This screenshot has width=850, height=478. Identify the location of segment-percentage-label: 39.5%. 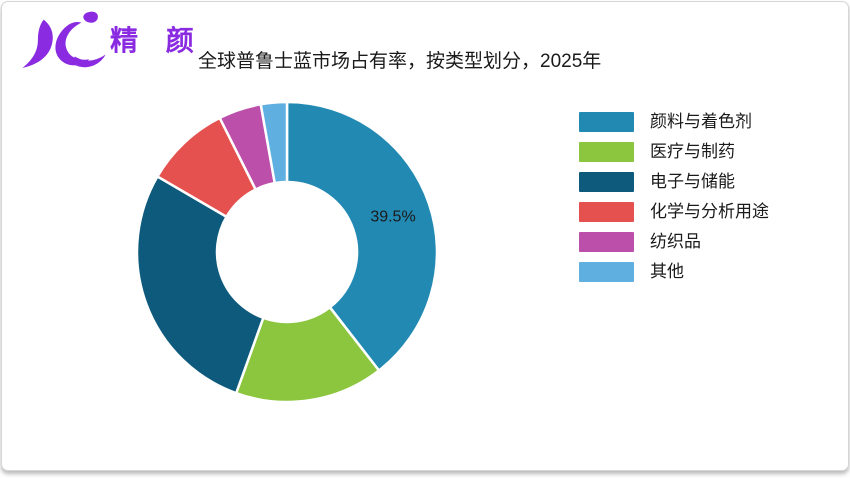
(392, 217).